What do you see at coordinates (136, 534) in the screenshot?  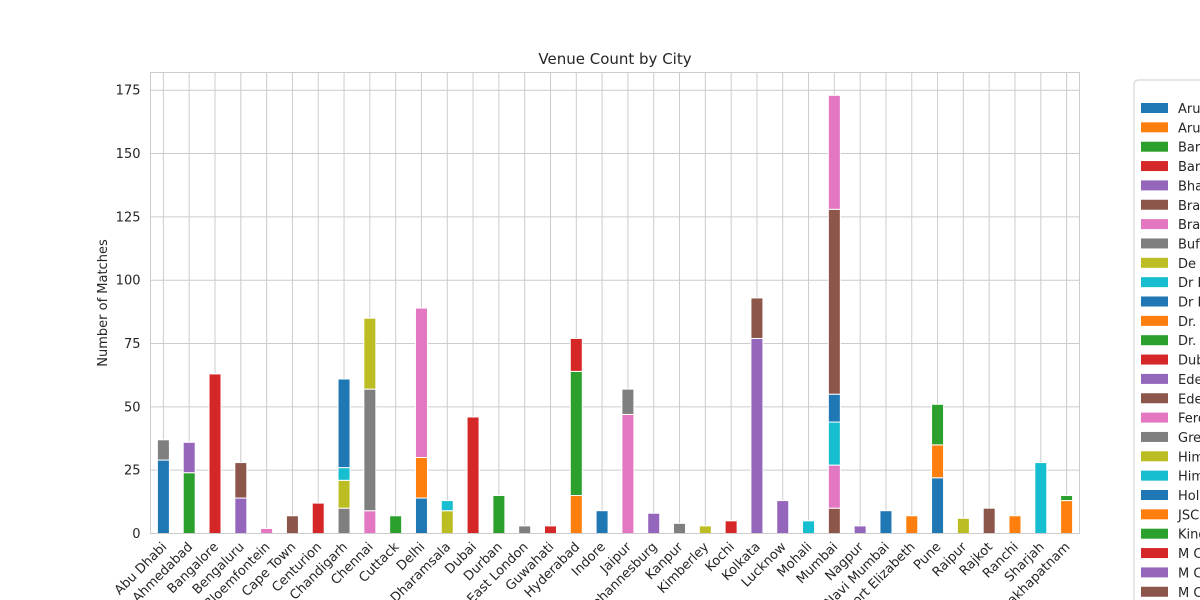 I see `y-tick-label: 0` at bounding box center [136, 534].